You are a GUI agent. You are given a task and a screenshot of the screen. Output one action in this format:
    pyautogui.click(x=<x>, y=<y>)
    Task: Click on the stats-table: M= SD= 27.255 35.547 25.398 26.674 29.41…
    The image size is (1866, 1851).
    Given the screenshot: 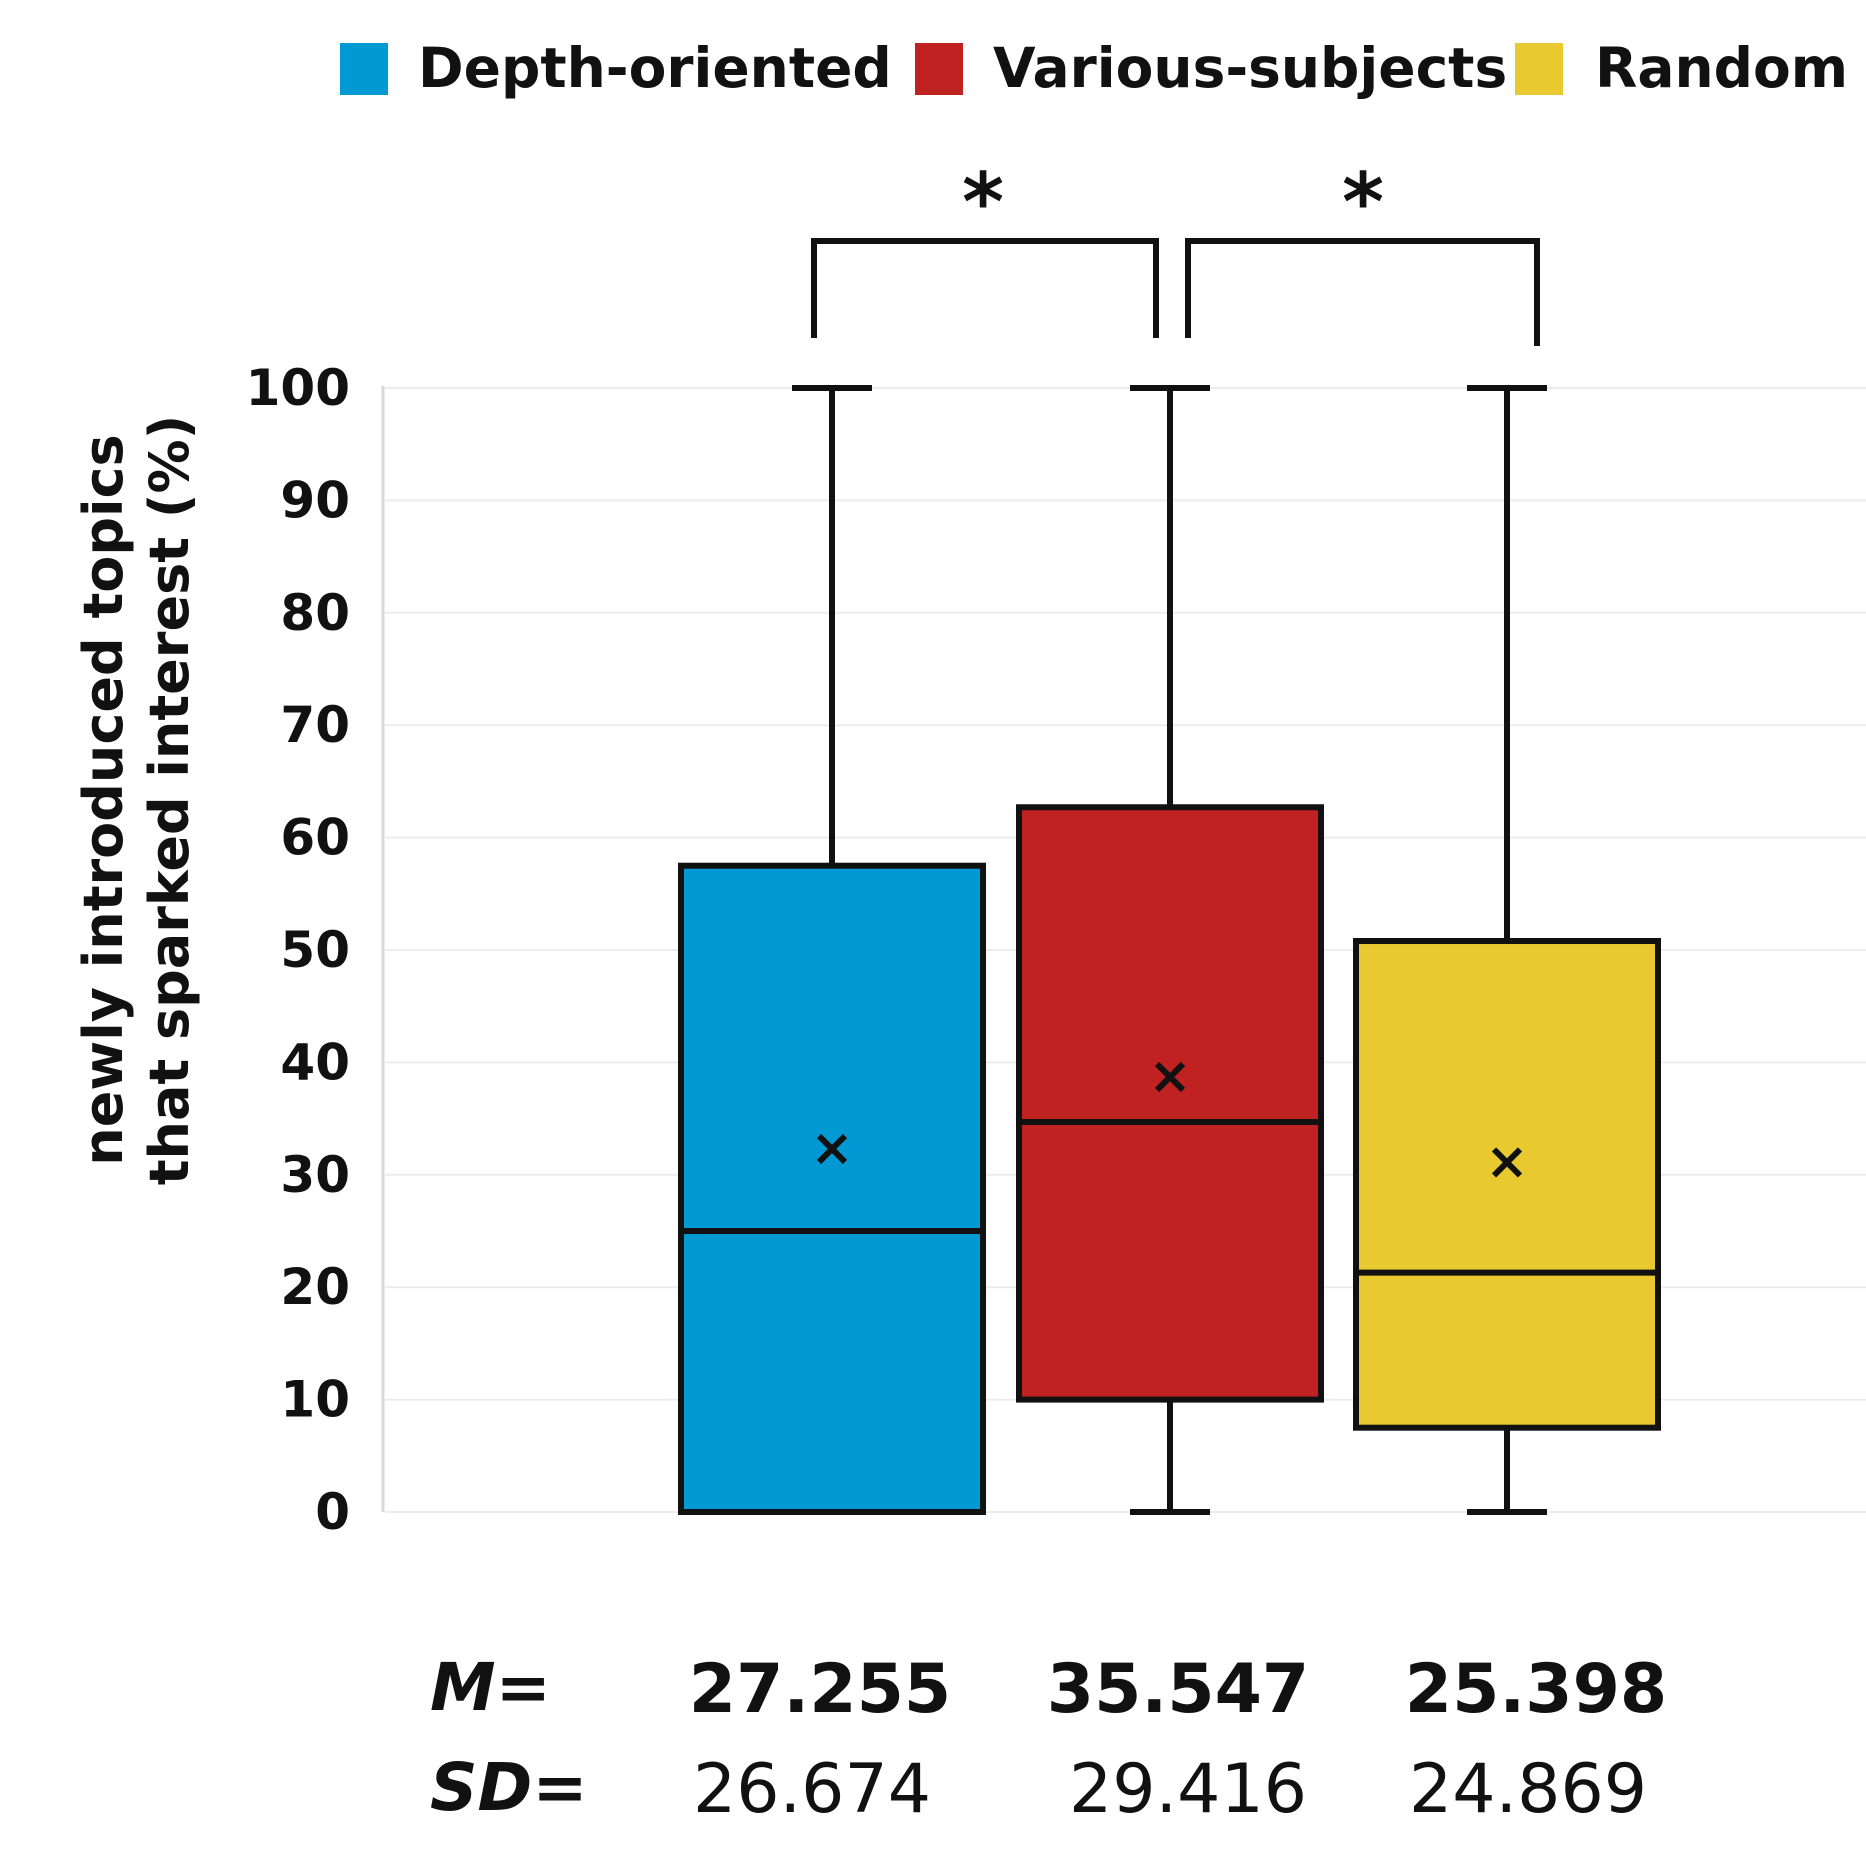 What is the action you would take?
    pyautogui.click(x=1048, y=1739)
    